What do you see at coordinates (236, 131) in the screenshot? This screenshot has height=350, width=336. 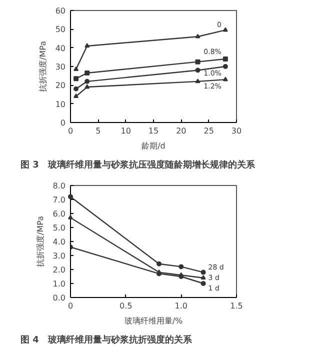 I see `x-tick-label: 30` at bounding box center [236, 131].